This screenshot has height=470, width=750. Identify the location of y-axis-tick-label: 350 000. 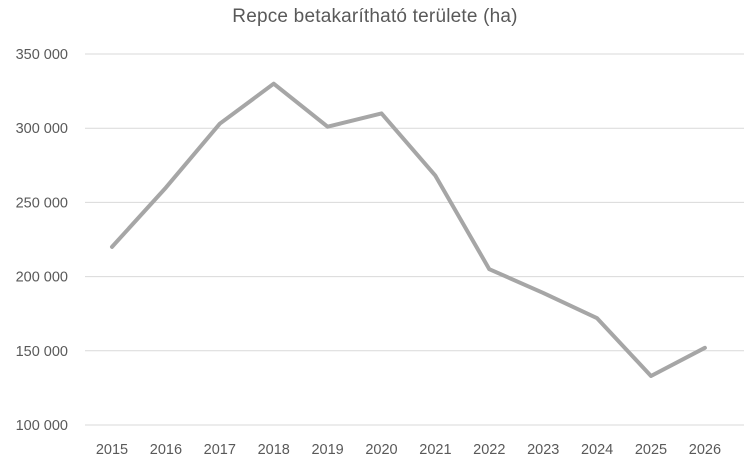
(42, 55).